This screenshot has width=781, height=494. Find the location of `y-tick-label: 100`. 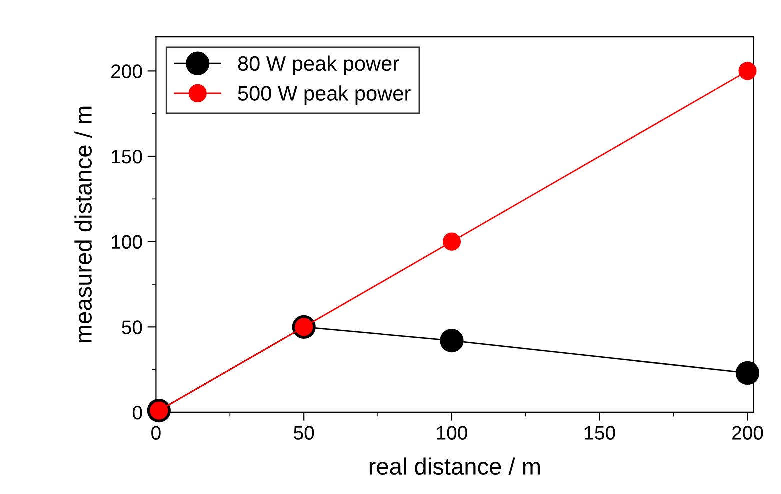

y-tick-label: 100 is located at coordinates (127, 242).